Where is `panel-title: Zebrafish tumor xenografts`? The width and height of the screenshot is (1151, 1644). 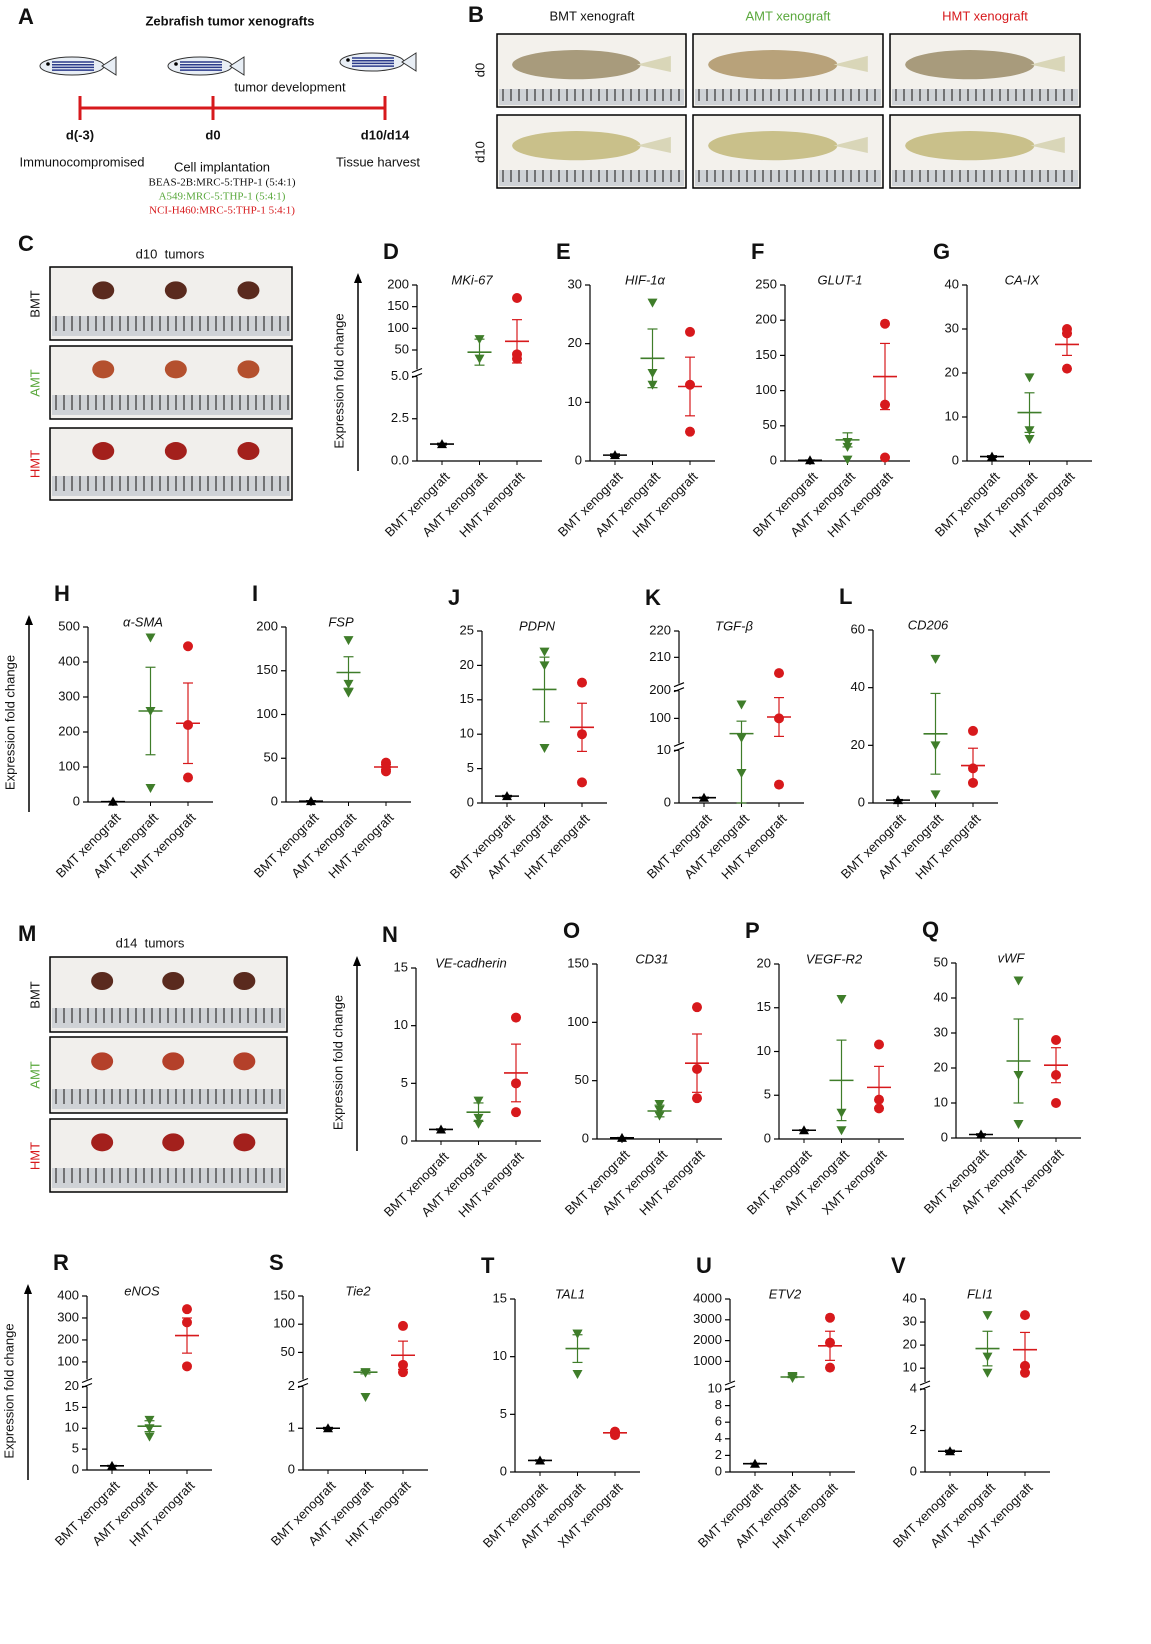
panel-title: Zebrafish tumor xenografts is located at coordinates (229, 20).